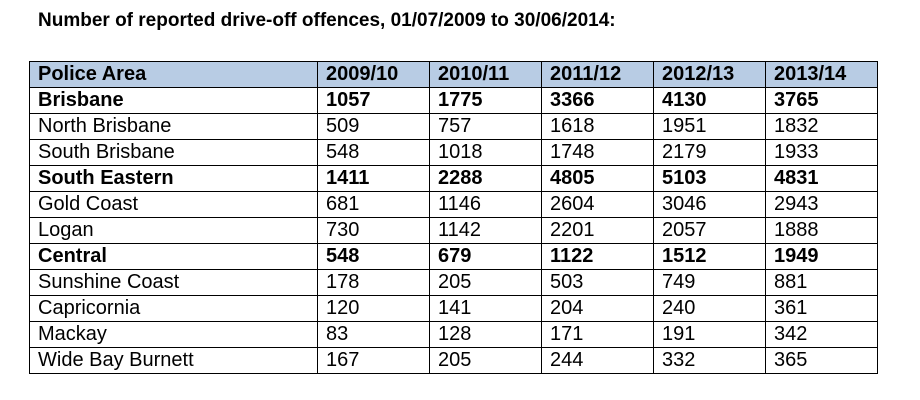 The image size is (920, 400). Describe the element at coordinates (373, 178) in the screenshot. I see `offence-count-cell: 1411` at that location.